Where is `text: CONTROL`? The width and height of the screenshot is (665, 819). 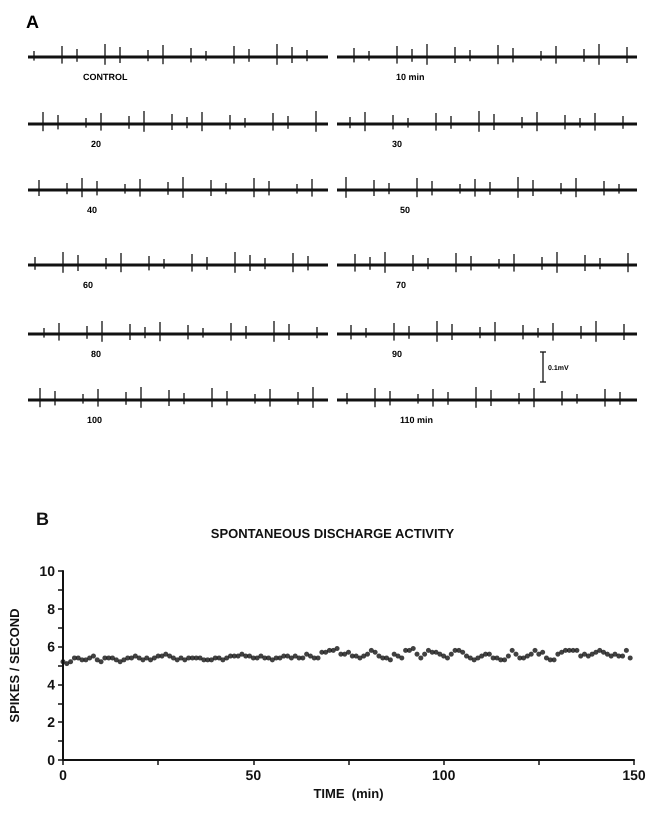 text: CONTROL is located at coordinates (105, 77).